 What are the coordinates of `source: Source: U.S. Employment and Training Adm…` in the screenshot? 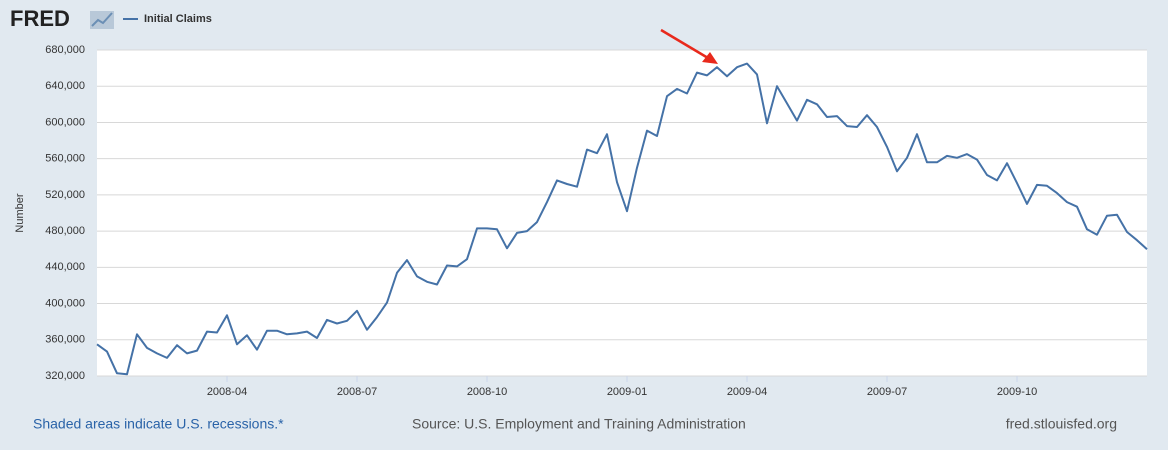 It's located at (579, 424).